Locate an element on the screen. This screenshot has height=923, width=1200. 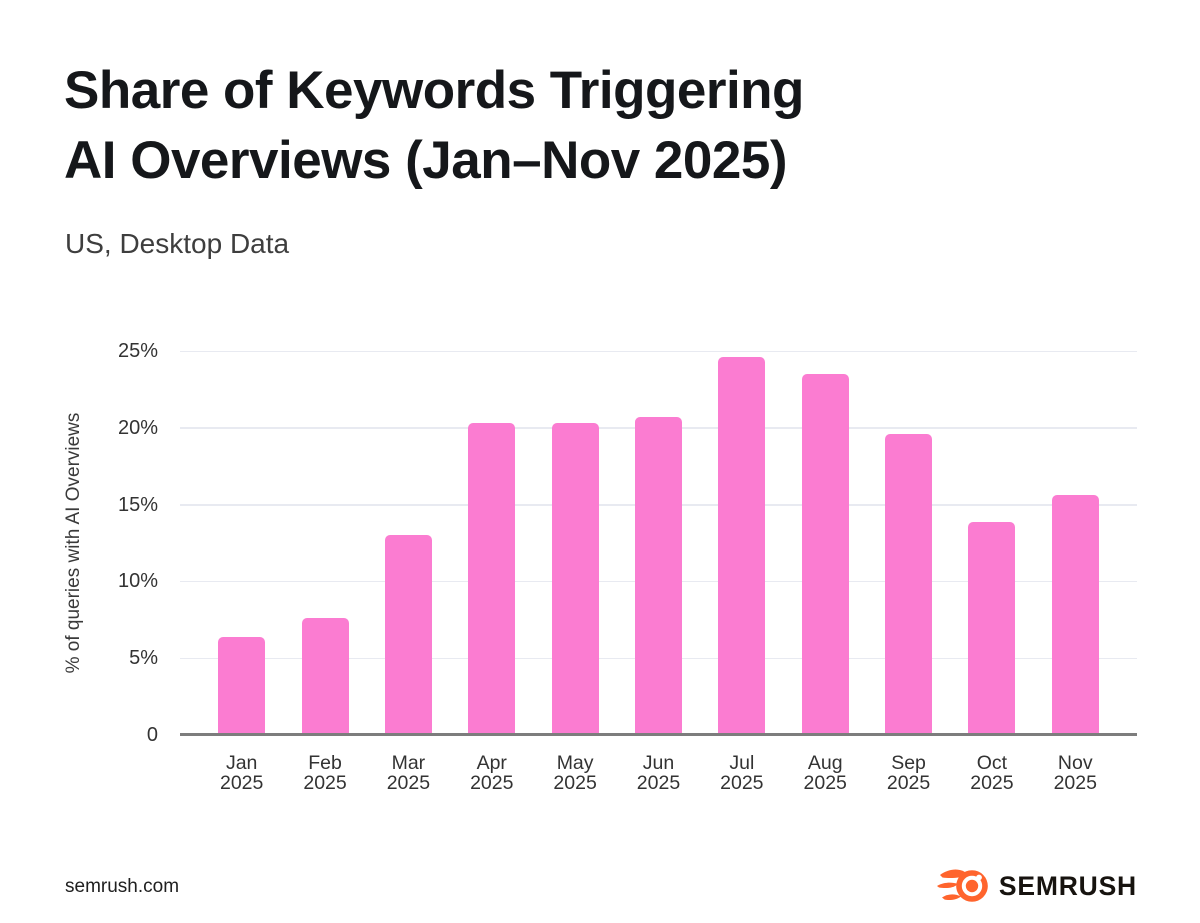
semrush-logo: SEMRUSH is located at coordinates (1036, 886).